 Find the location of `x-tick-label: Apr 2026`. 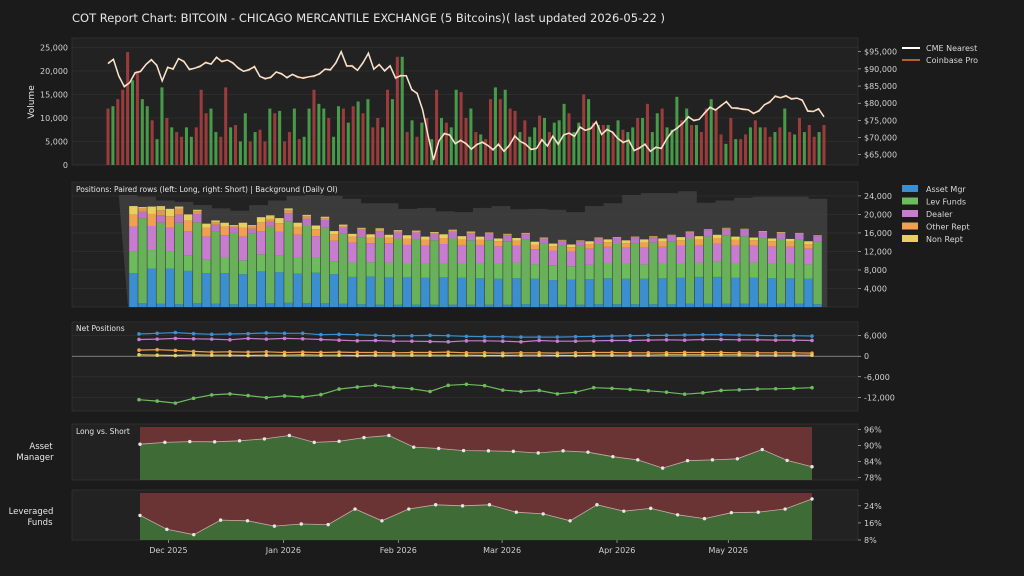

x-tick-label: Apr 2026 is located at coordinates (617, 550).